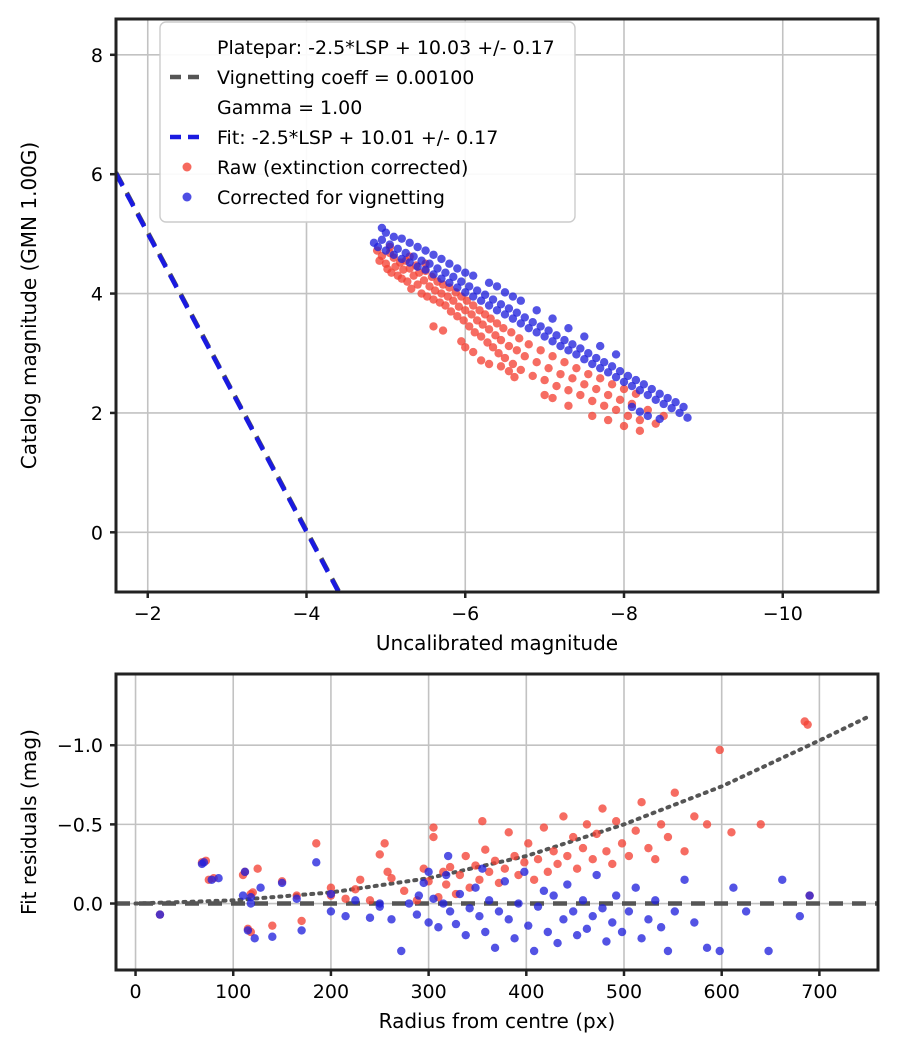 The image size is (900, 1050). I want to click on legend-label: Platepar: -2.5*LSP + 10.03 +/- 0.17, so click(386, 48).